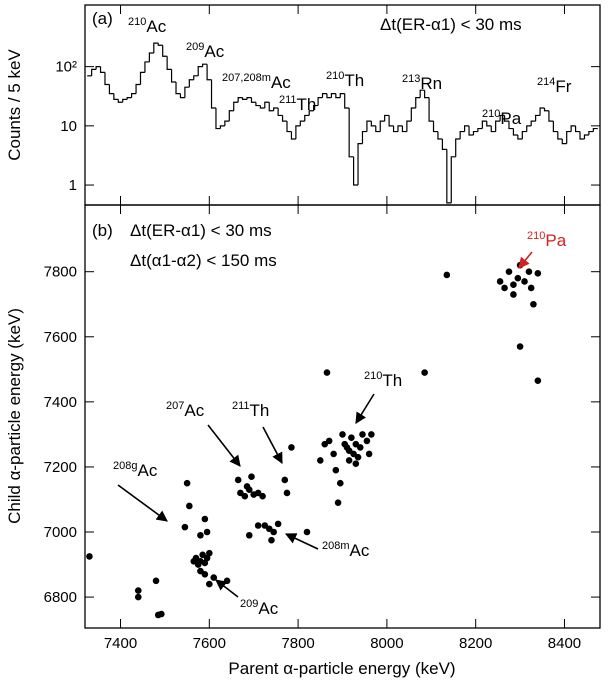  What do you see at coordinates (491, 114) in the screenshot?
I see `annotation-mass: 210` at bounding box center [491, 114].